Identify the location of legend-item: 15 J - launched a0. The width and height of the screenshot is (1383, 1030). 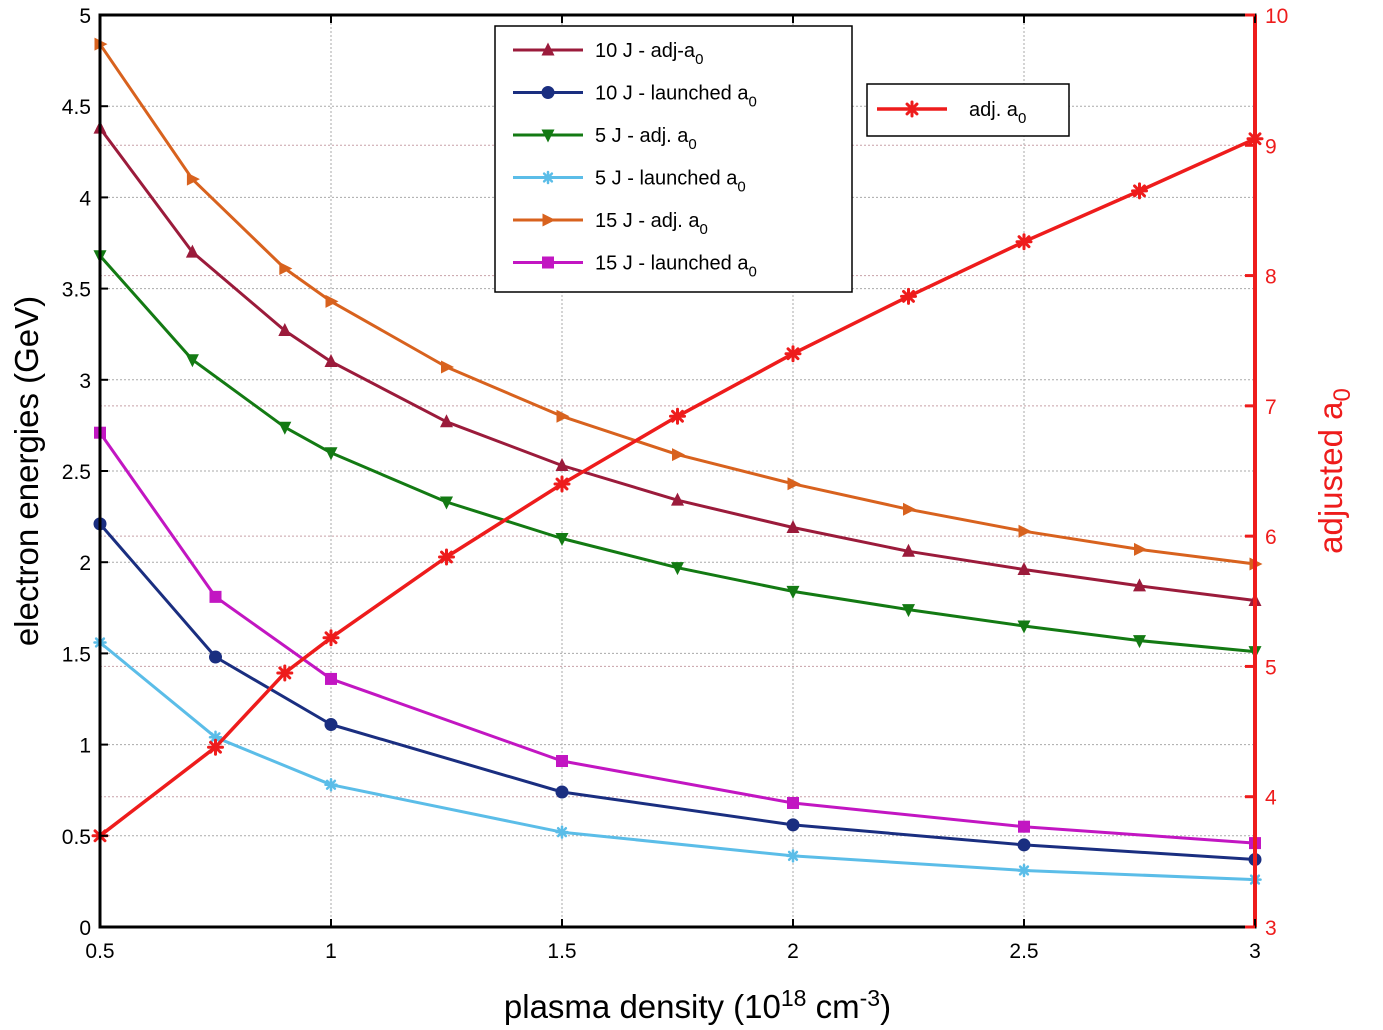
(635, 267).